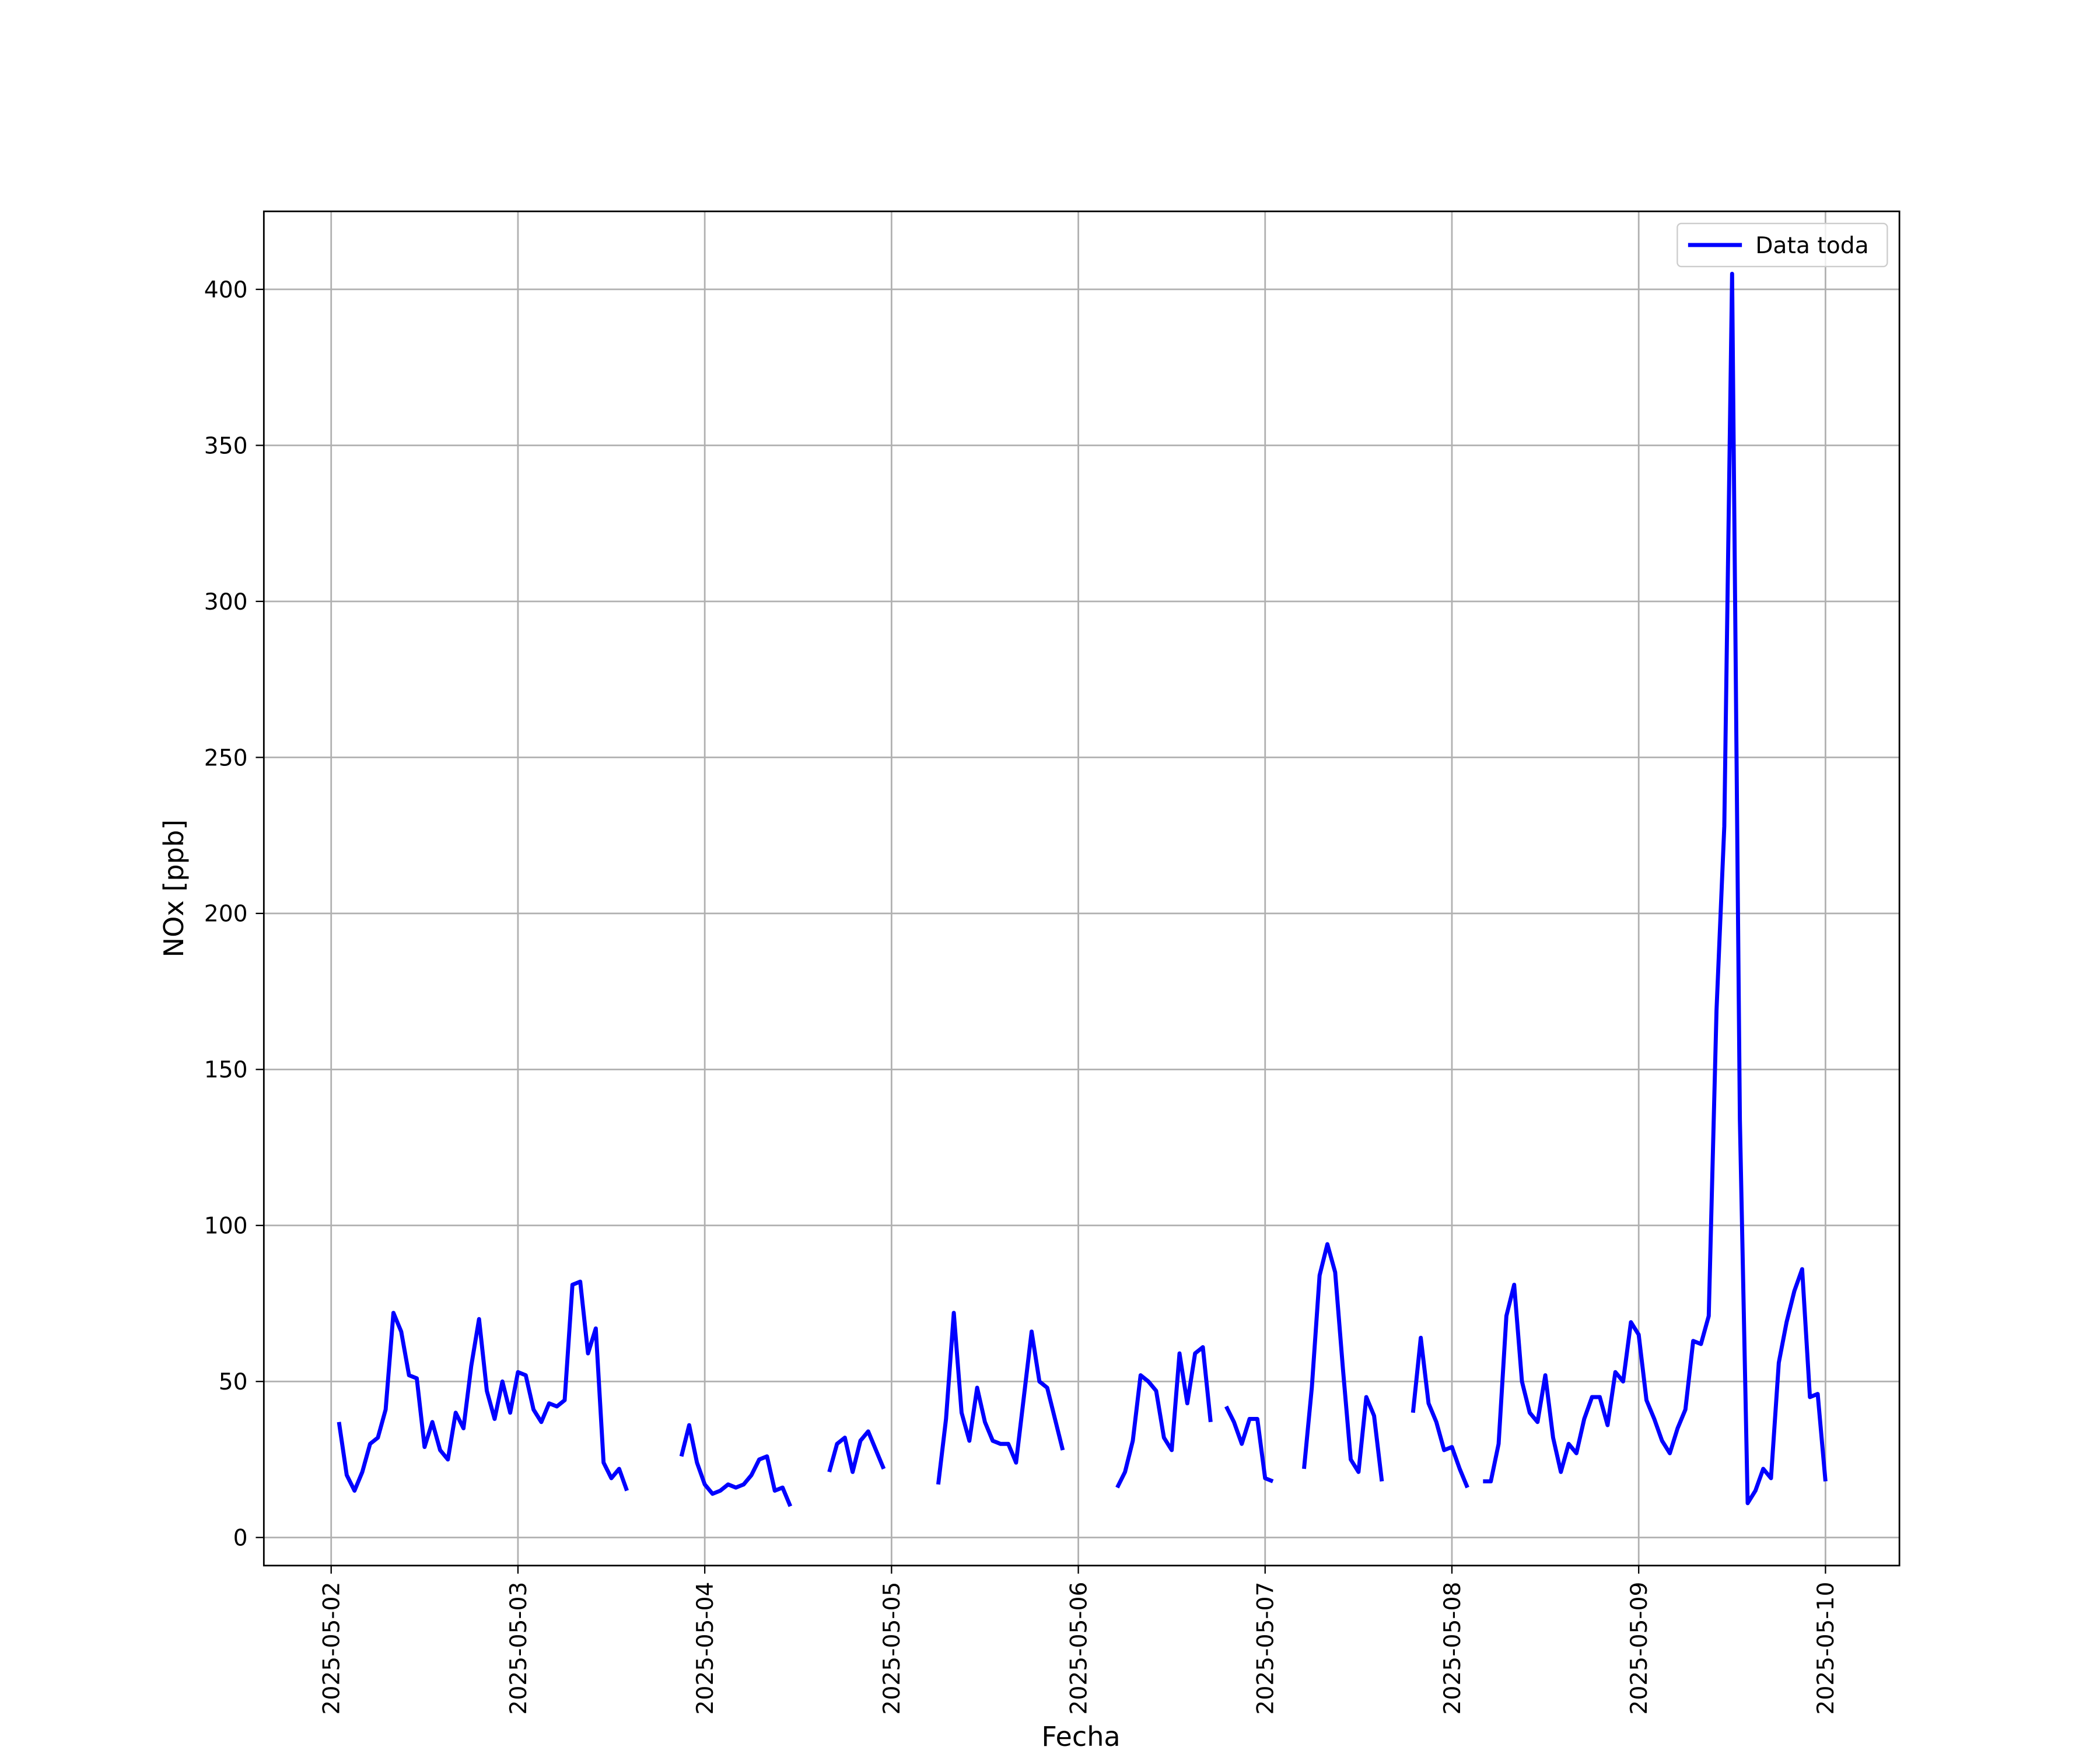 Image resolution: width=2100 pixels, height=1750 pixels. What do you see at coordinates (1266, 1648) in the screenshot?
I see `x-tick-label: 2025-05-07` at bounding box center [1266, 1648].